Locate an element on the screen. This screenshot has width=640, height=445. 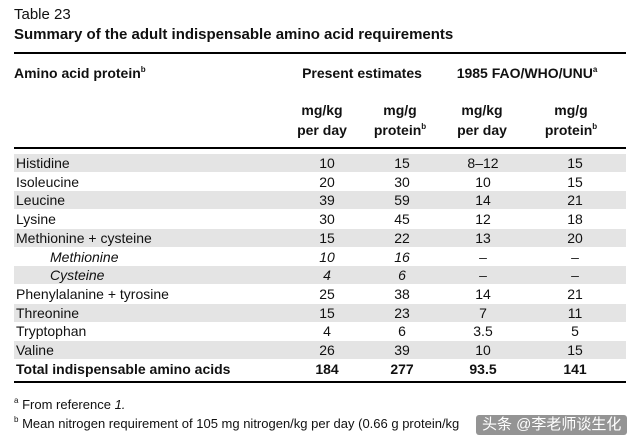
cell: 45 is located at coordinates (402, 219).